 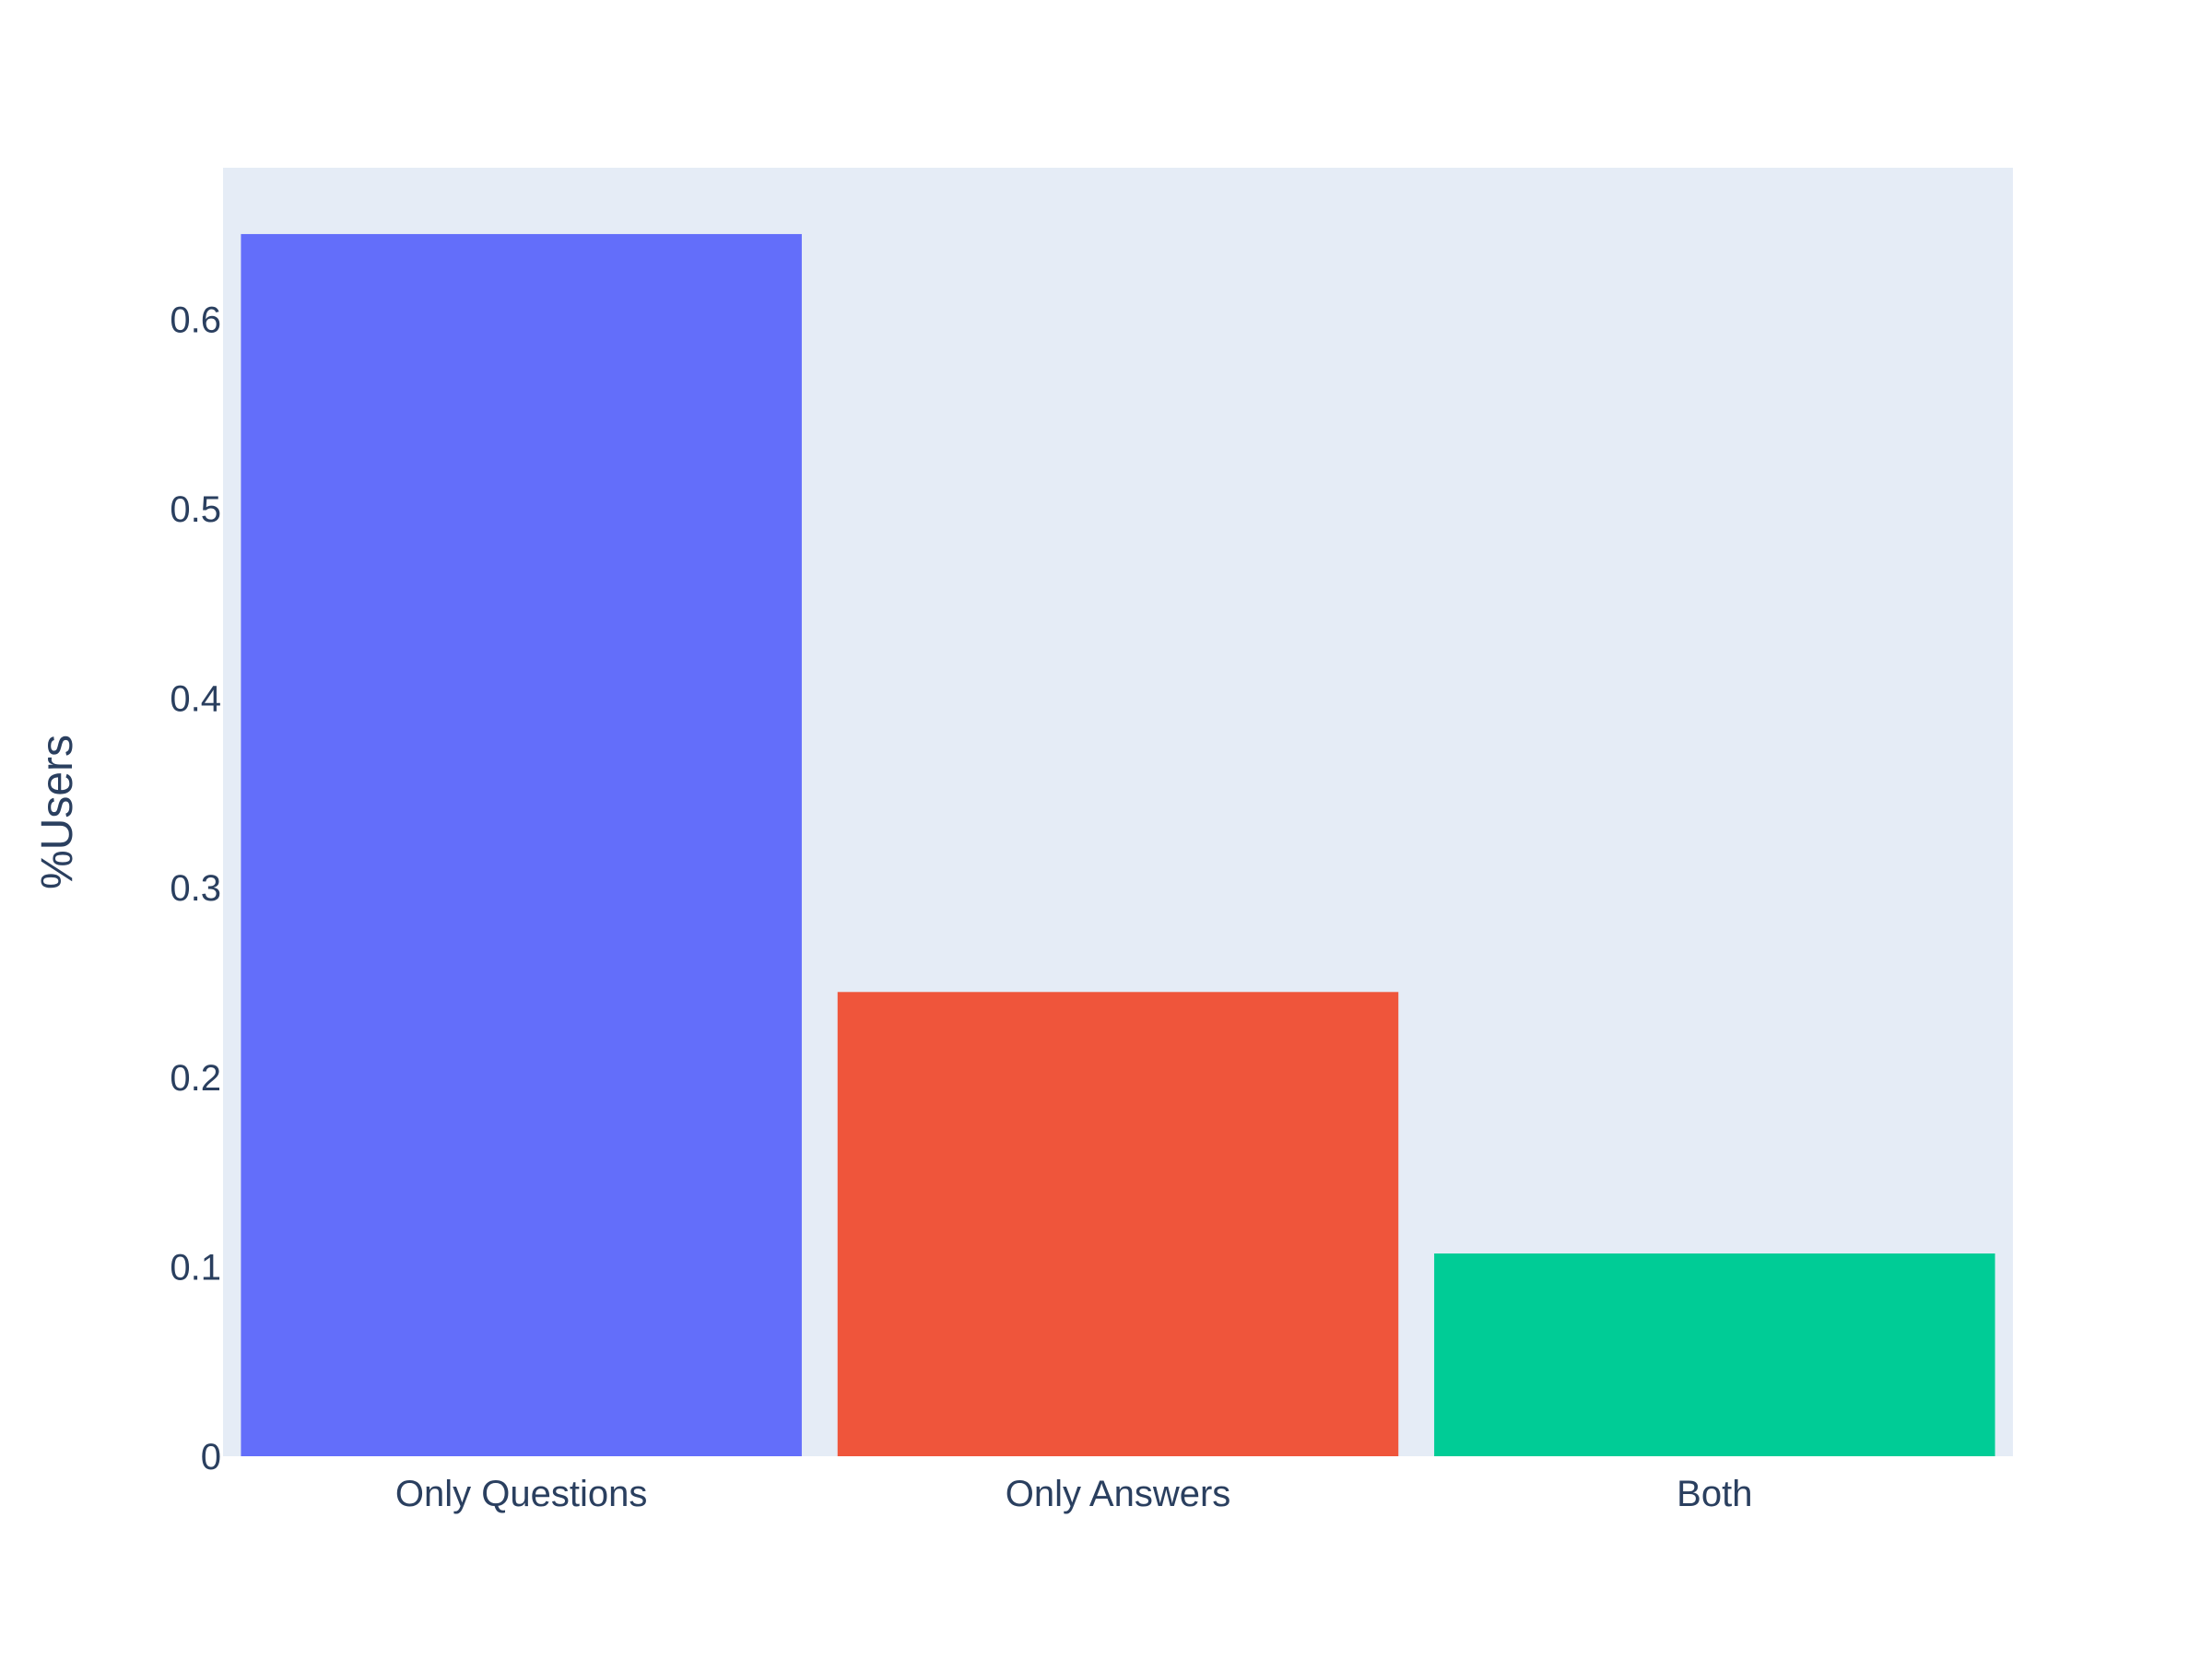 I want to click on y-tick-label-0: 0, so click(x=211, y=1457).